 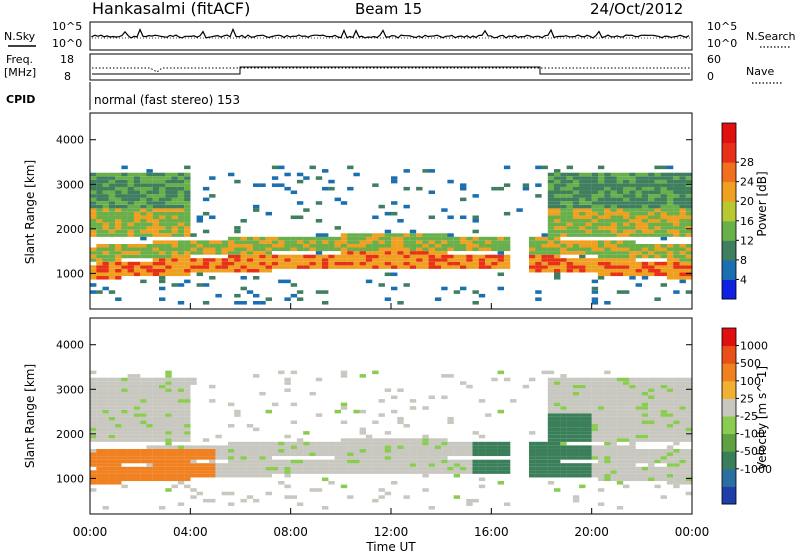 I want to click on colorbar-tick-label: -100, so click(x=752, y=434).